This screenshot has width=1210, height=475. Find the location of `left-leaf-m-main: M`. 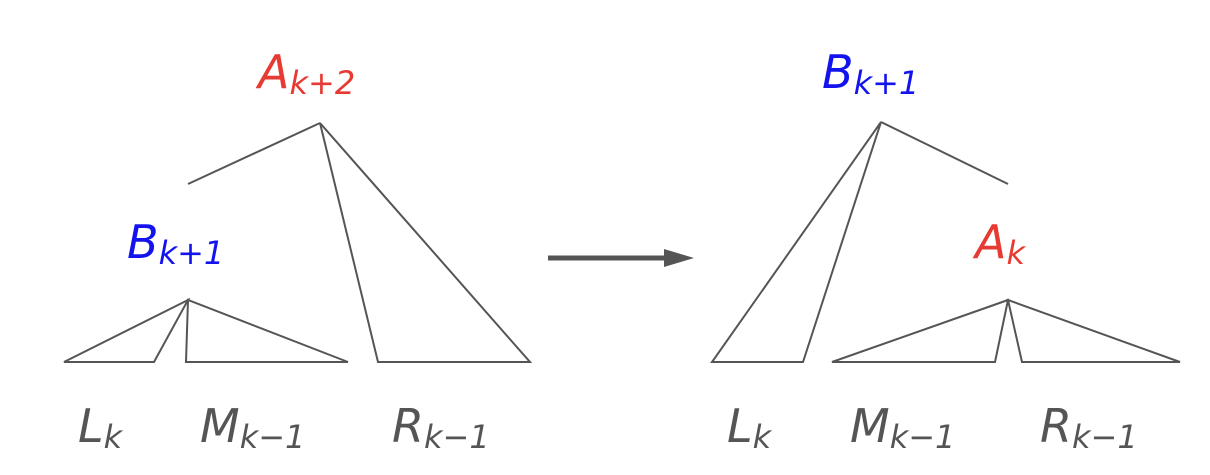

left-leaf-m-main: M is located at coordinates (220, 426).